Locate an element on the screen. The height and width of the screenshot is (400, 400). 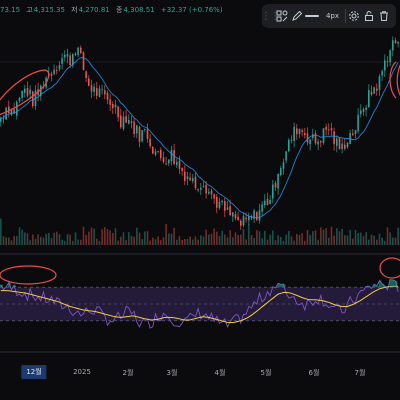
time-axis-label-jul: 7월 is located at coordinates (360, 373).